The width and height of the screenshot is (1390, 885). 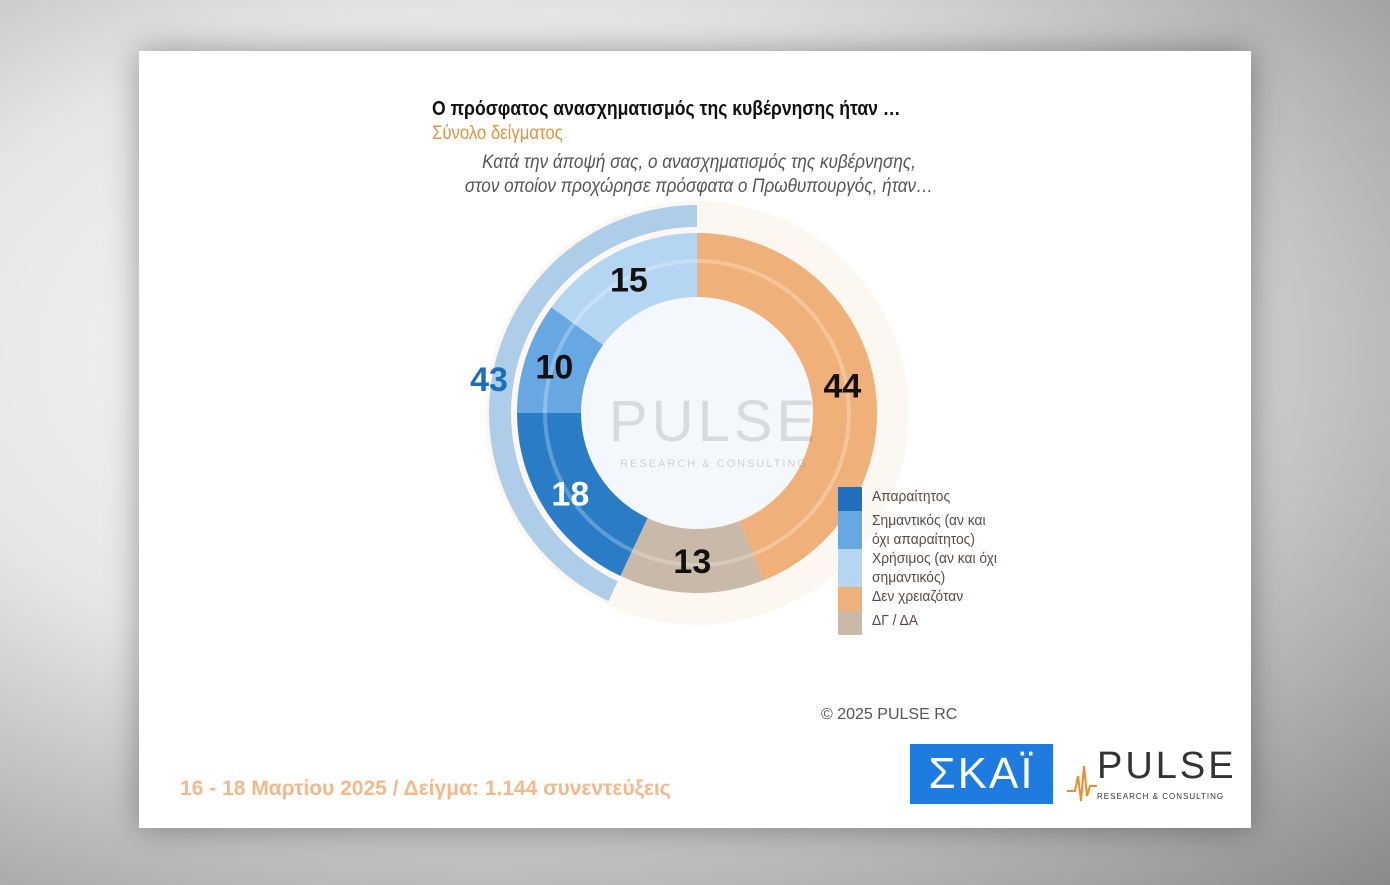 What do you see at coordinates (911, 496) in the screenshot?
I see `legend-label: Απαραίτητος` at bounding box center [911, 496].